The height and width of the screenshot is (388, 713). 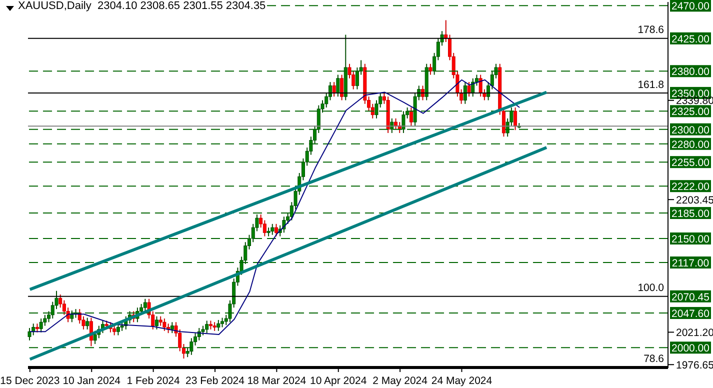 What do you see at coordinates (651, 30) in the screenshot?
I see `annotation: 178.6` at bounding box center [651, 30].